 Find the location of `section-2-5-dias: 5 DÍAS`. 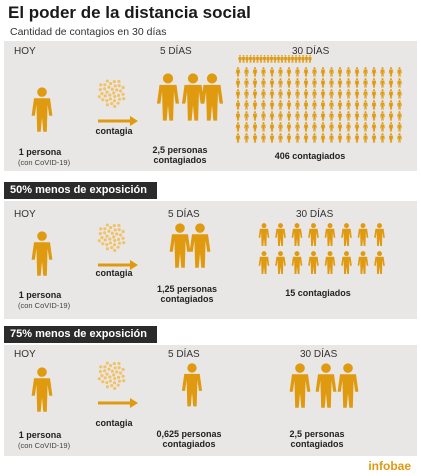

section-2-5-dias: 5 DÍAS is located at coordinates (184, 214).